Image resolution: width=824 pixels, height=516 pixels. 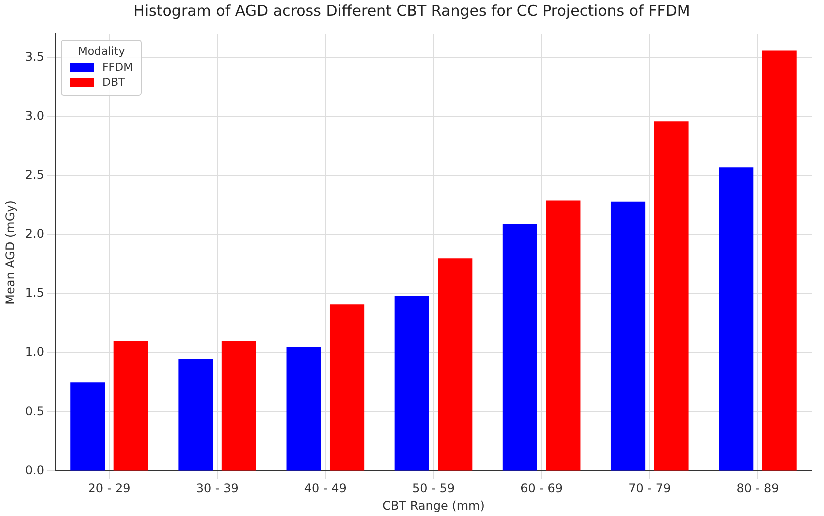 I want to click on x-tick-label: 80 - 89, so click(x=758, y=489).